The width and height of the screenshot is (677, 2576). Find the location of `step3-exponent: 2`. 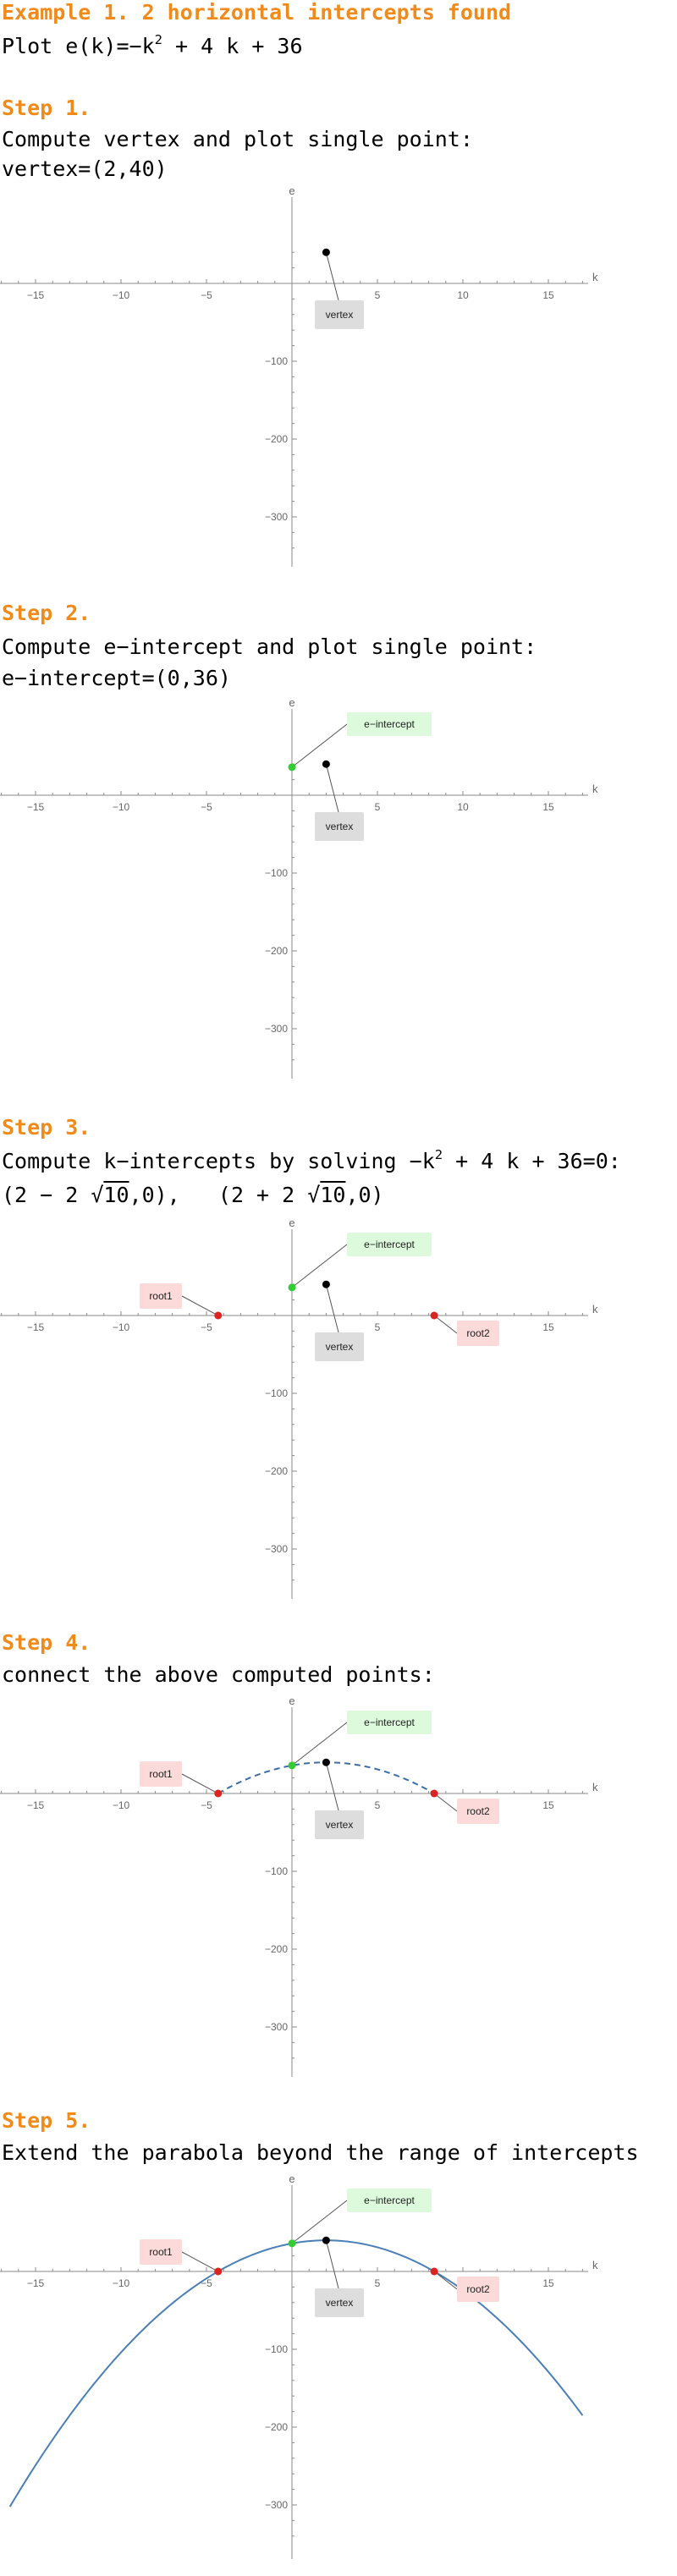

step3-exponent: 2 is located at coordinates (438, 1155).